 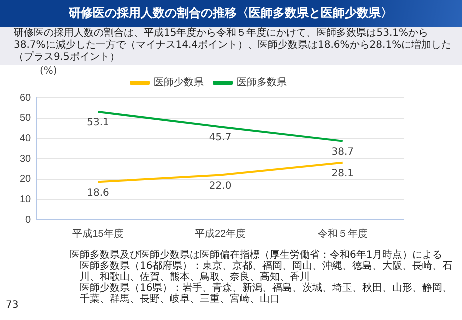 I want to click on y-tick-label: 0, so click(x=29, y=220).